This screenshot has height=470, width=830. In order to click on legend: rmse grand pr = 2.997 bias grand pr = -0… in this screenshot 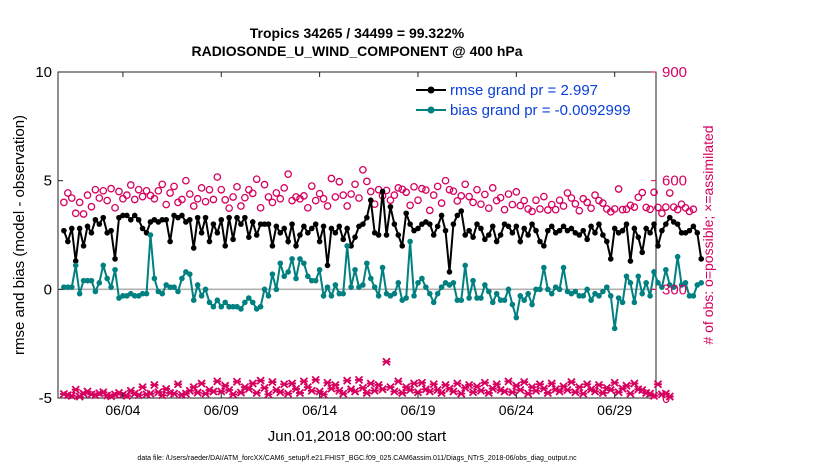, I will do `click(523, 100)`.